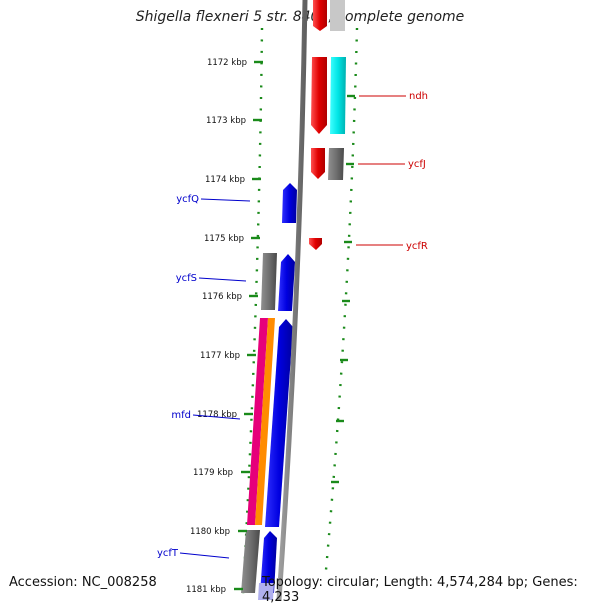  I want to click on tick-label: 1177 kbp, so click(220, 356).